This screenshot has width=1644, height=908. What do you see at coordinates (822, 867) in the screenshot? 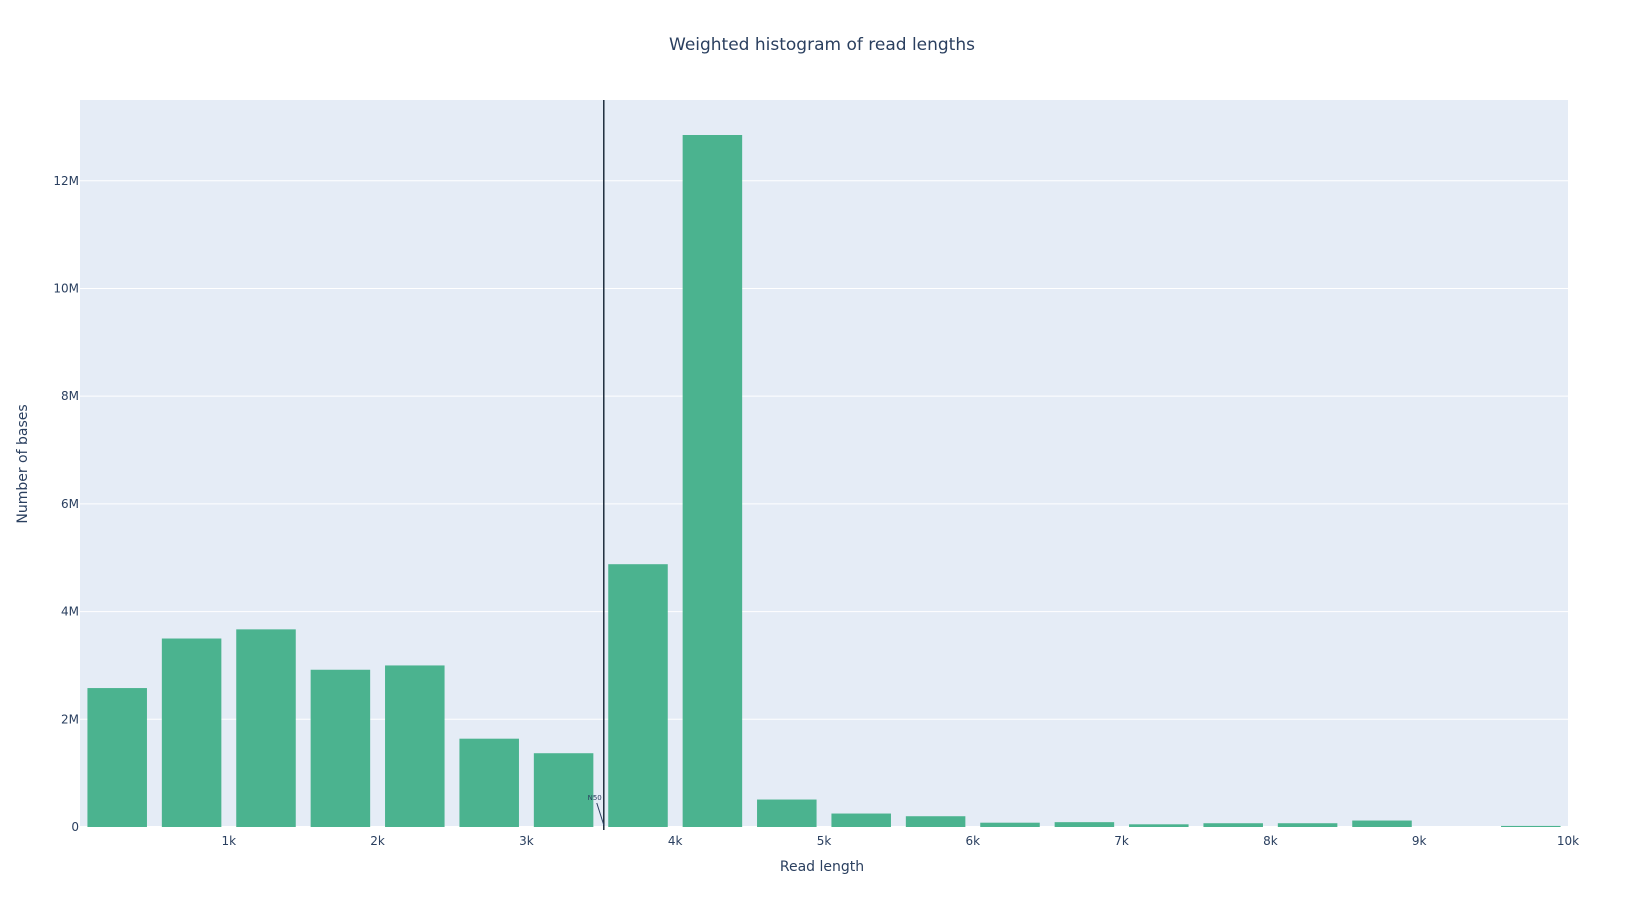
I see `x-axis-title: Read length` at bounding box center [822, 867].